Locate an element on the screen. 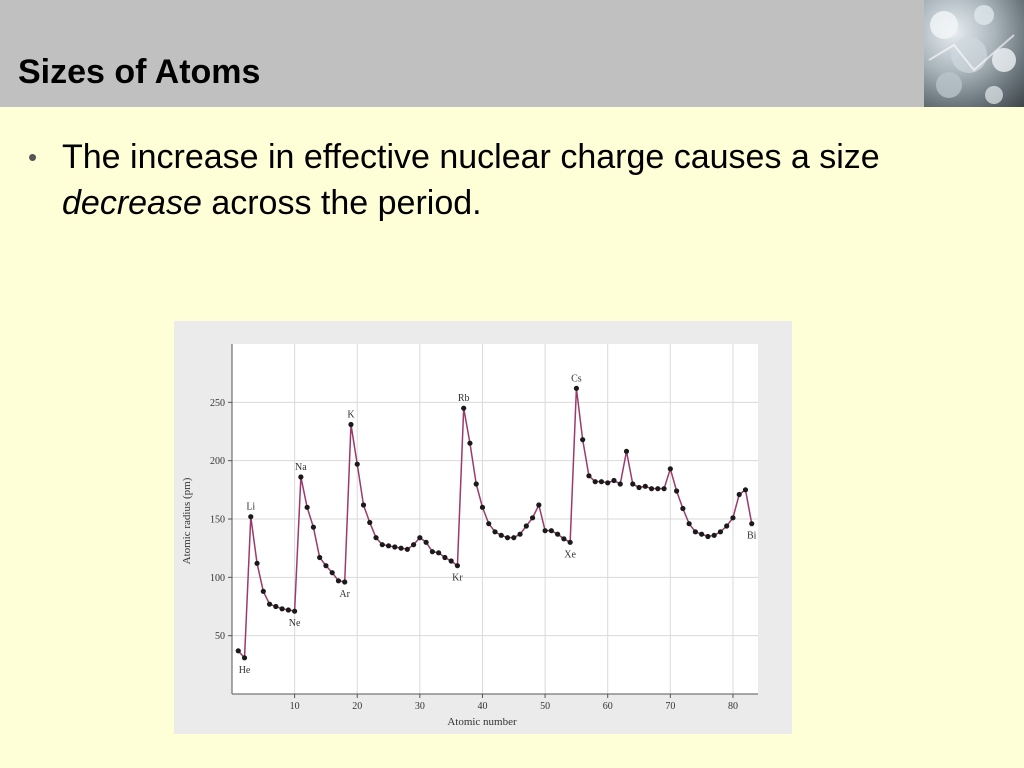 The image size is (1024, 768). bullet-text-emphasis: decrease is located at coordinates (132, 203).